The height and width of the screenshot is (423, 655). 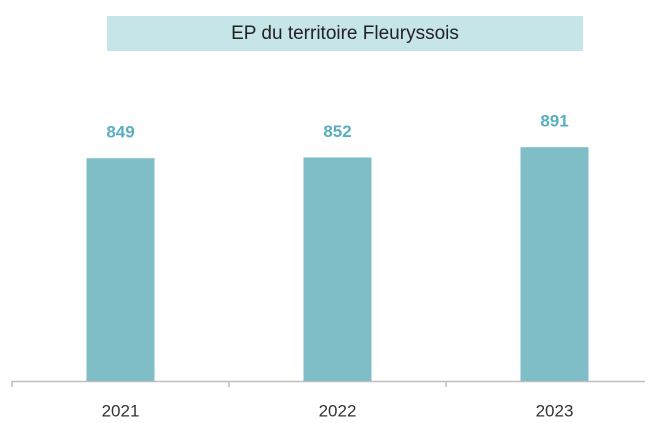 I want to click on data-label: 849, so click(x=120, y=132).